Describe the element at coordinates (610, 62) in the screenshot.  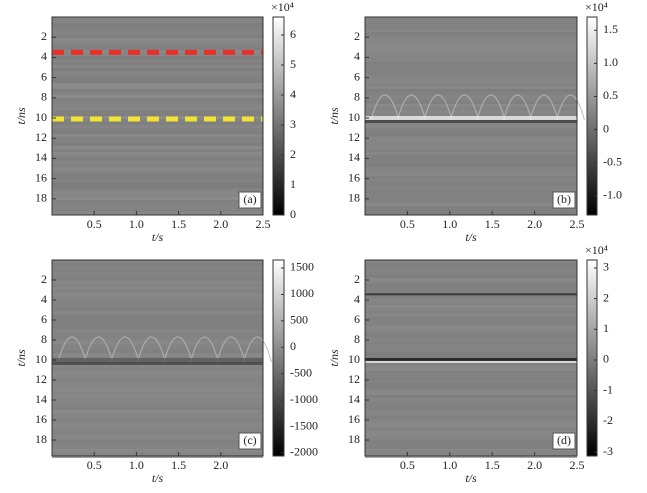
I see `colorbar-tick-label: 1.0` at that location.